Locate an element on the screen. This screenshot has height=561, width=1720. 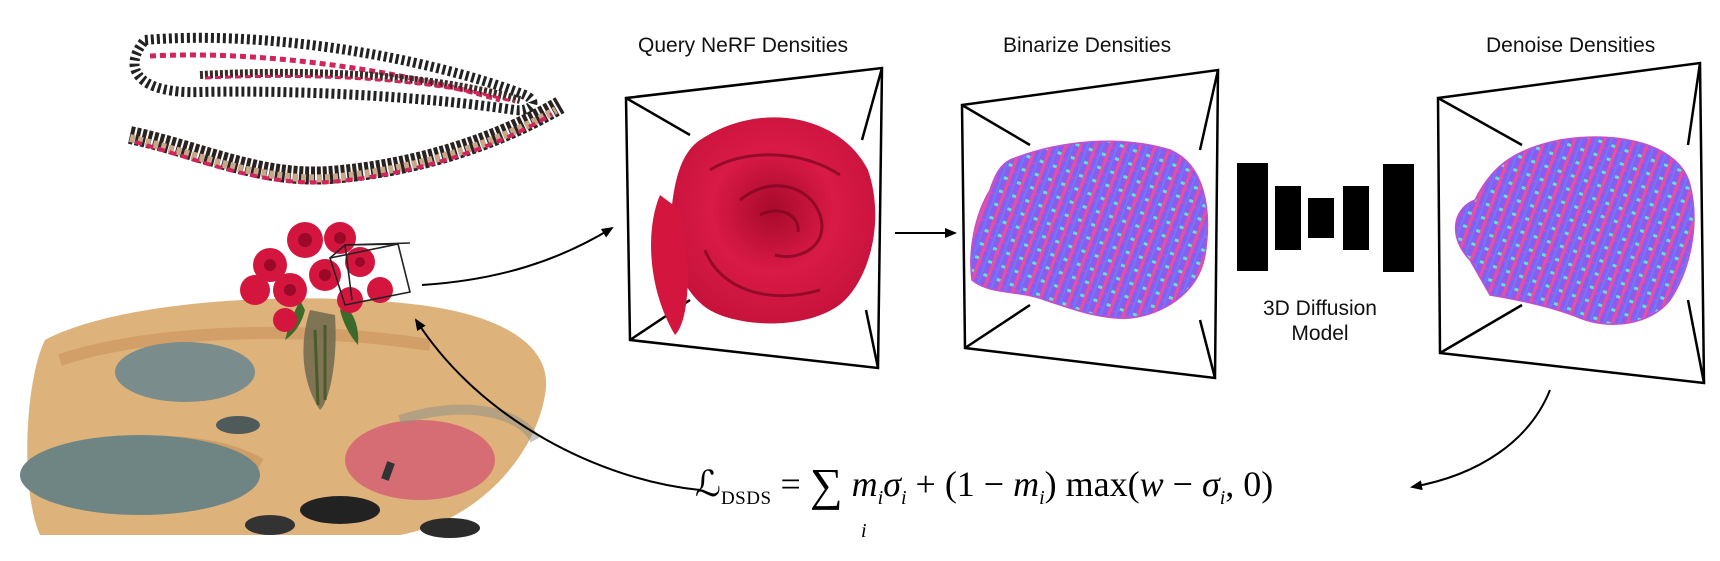
sum-symbol: ∑ is located at coordinates (826, 484).